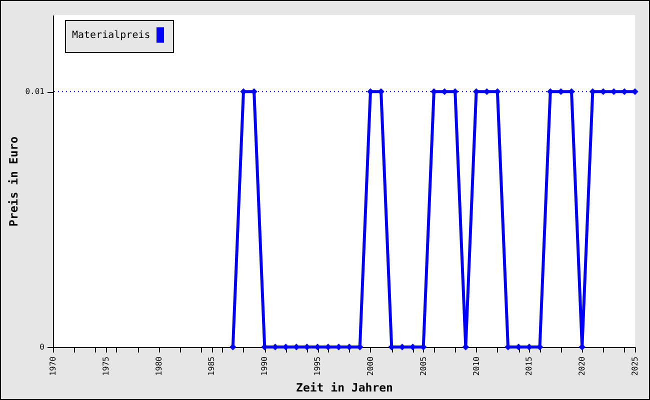 The image size is (650, 400). What do you see at coordinates (42, 347) in the screenshot?
I see `y-tick-label: 0` at bounding box center [42, 347].